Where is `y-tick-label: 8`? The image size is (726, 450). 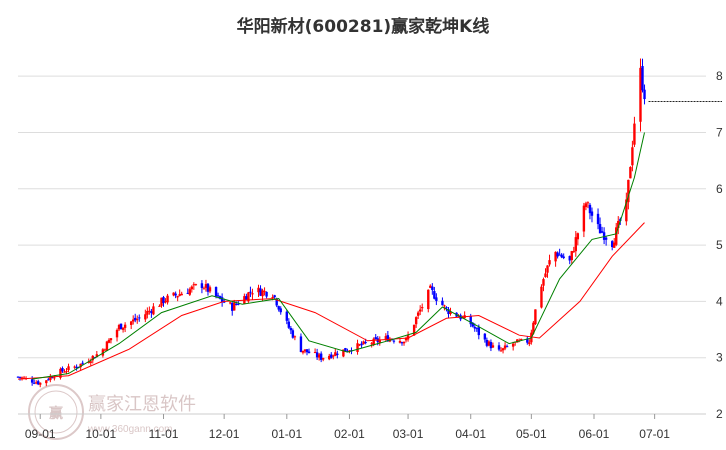
y-tick-label: 8 is located at coordinates (719, 76).